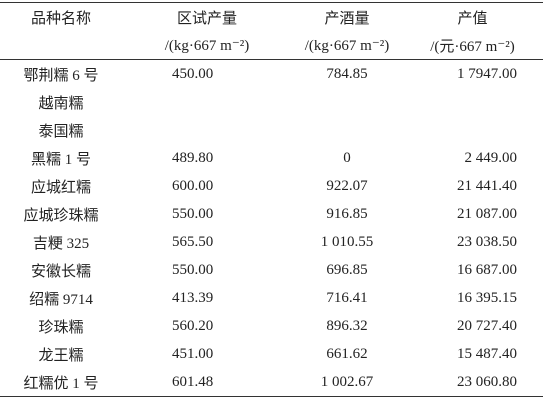  I want to click on table-cell: 20 727.40, so click(487, 325).